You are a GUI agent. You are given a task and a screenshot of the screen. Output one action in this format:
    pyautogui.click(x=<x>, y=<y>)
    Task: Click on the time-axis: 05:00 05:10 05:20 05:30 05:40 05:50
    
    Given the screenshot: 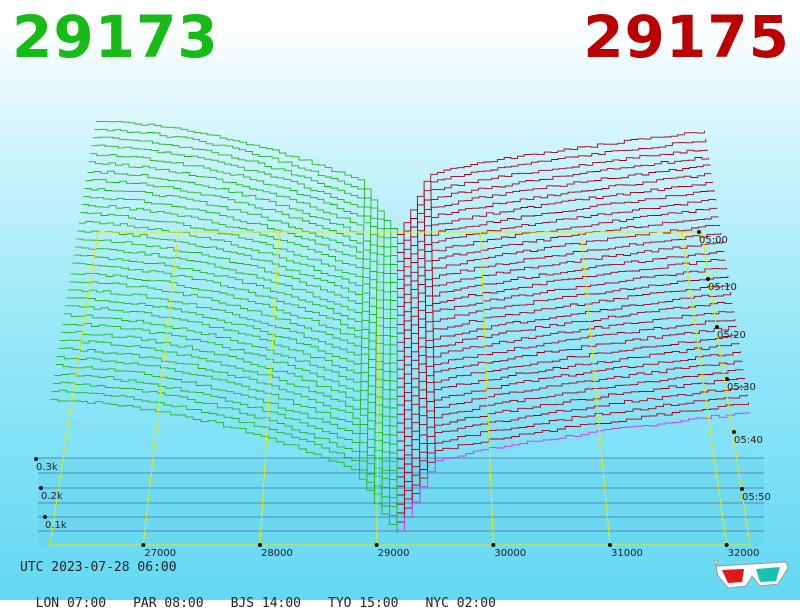 What is the action you would take?
    pyautogui.click(x=734, y=366)
    